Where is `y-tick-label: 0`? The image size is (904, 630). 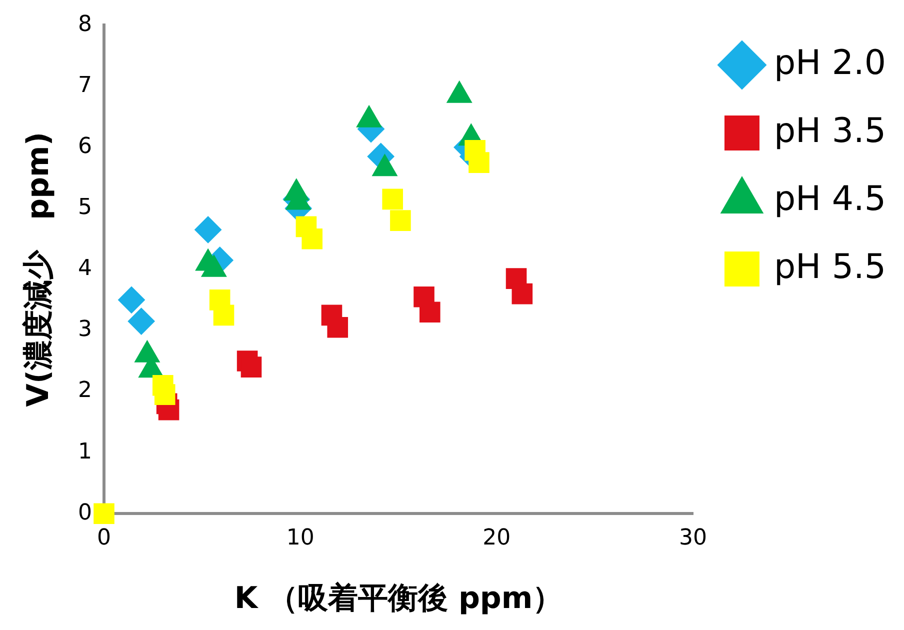 y-tick-label: 0 is located at coordinates (85, 513).